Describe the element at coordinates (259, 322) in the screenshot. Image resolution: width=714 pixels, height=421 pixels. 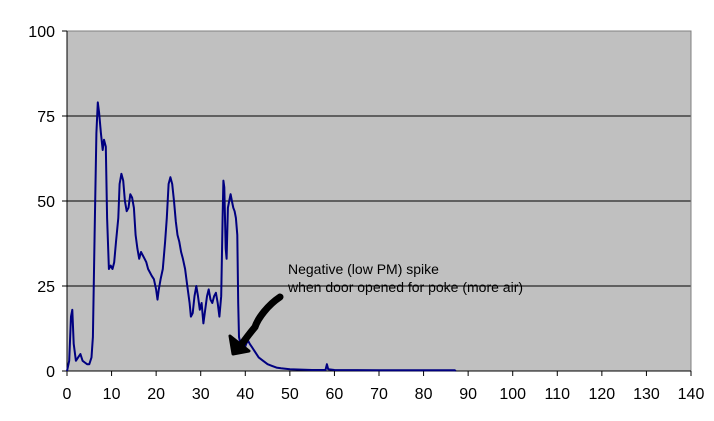
I see `annotation-arrow` at that location.